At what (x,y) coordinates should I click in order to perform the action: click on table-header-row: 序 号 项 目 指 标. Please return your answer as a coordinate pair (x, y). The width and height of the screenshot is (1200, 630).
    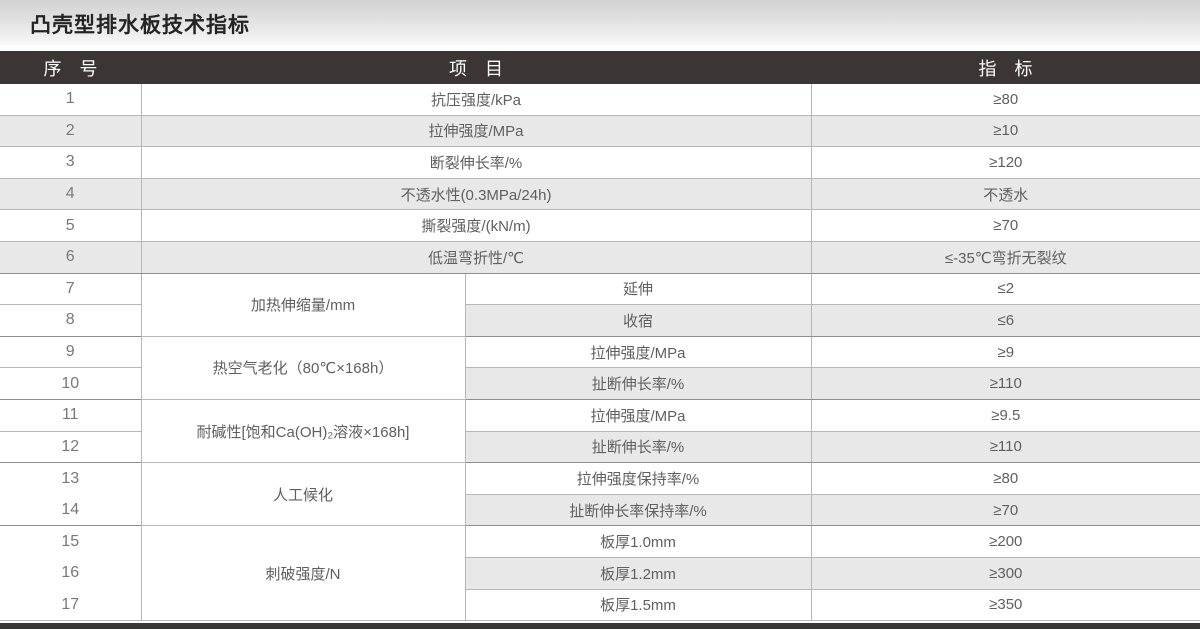
    Looking at the image, I should click on (600, 67).